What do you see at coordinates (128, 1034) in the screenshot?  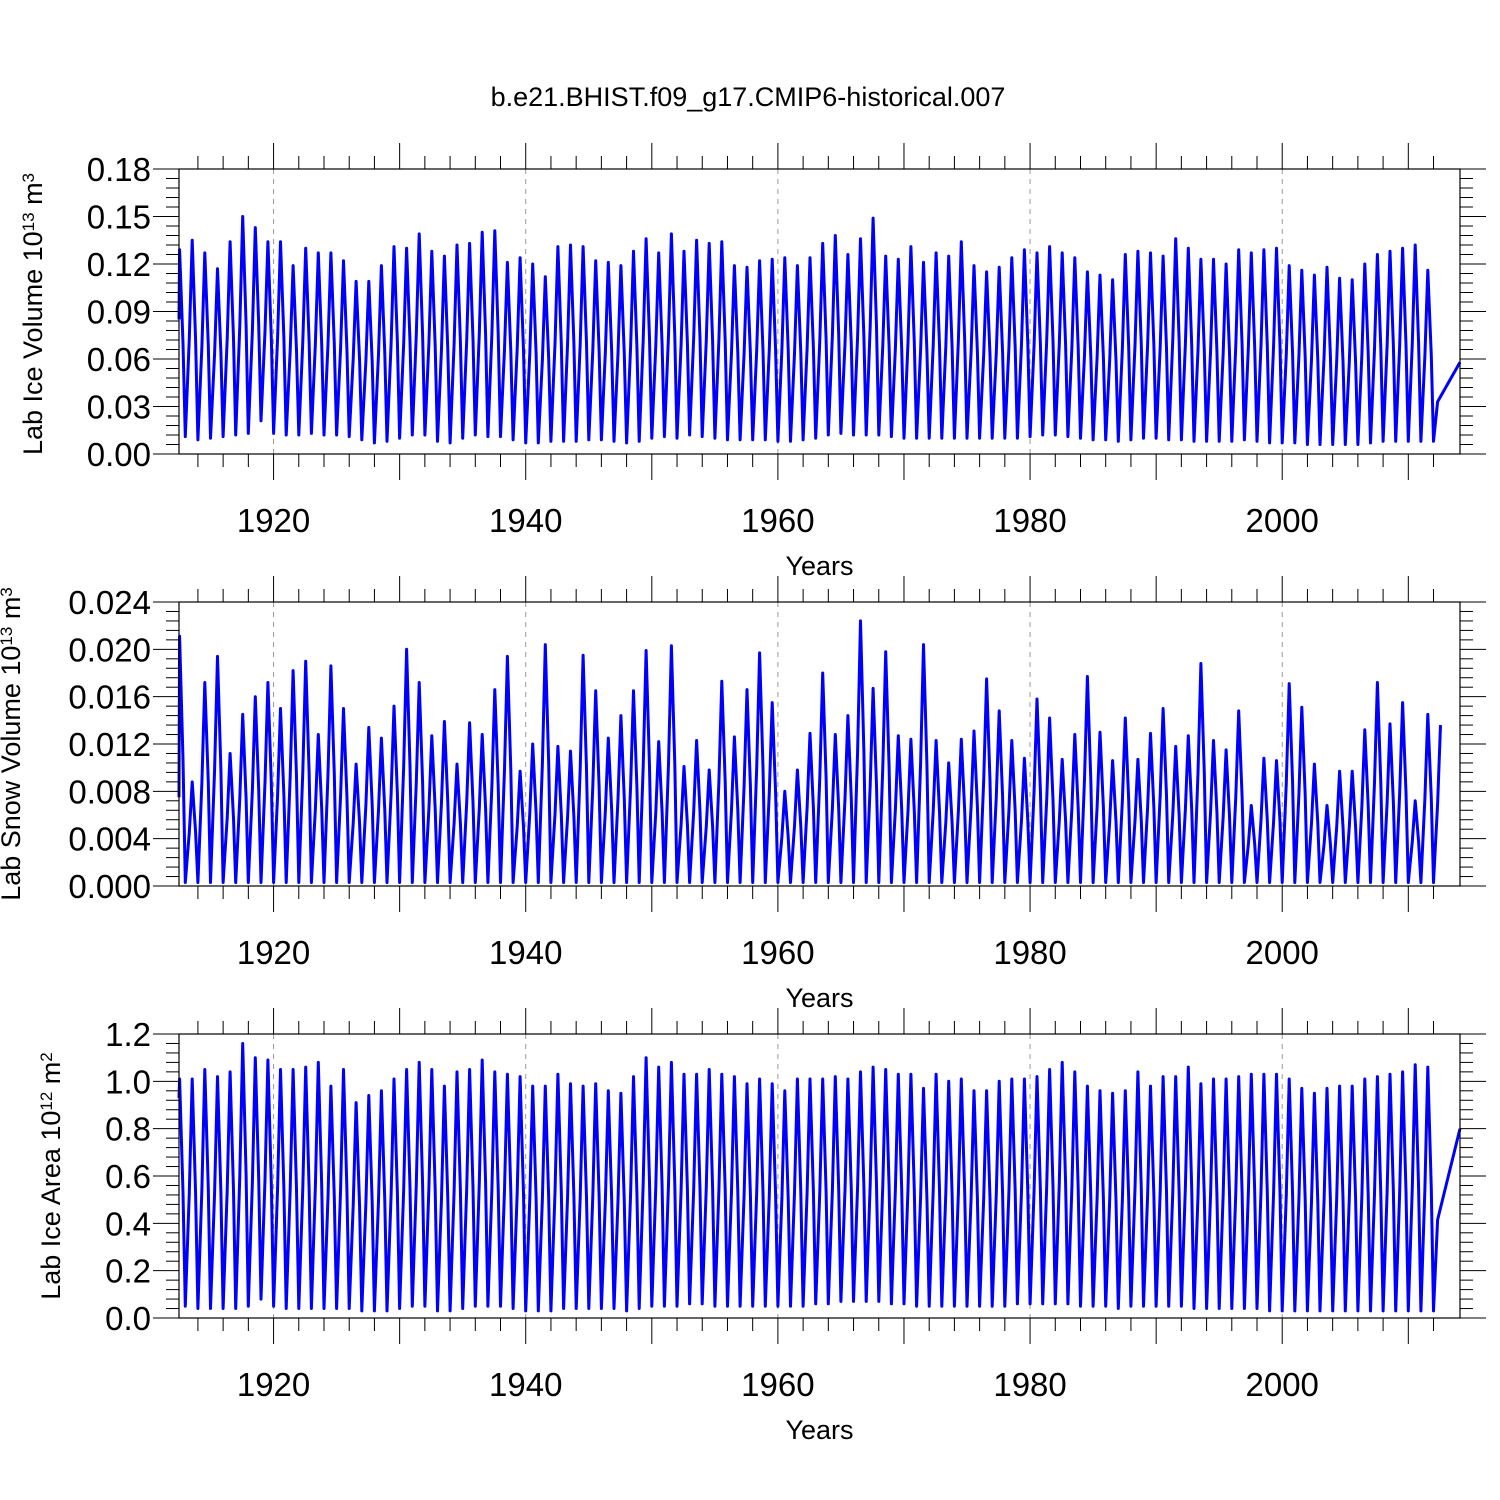 I see `y-tick-label: 1.2` at bounding box center [128, 1034].